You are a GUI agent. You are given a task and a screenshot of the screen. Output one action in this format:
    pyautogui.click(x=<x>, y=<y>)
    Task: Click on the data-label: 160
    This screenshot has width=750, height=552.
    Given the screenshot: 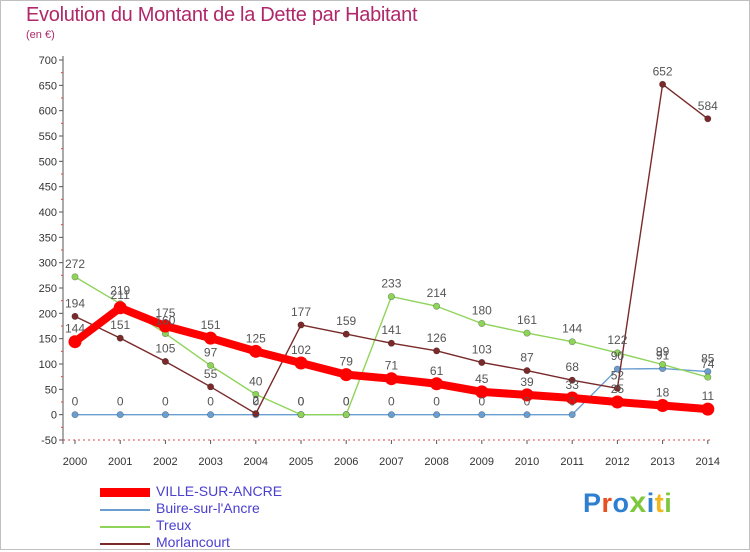 What is the action you would take?
    pyautogui.click(x=165, y=321)
    